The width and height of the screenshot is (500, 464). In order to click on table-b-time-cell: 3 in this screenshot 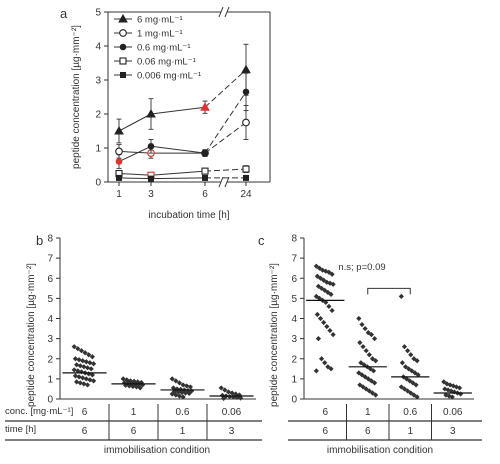, I will do `click(232, 431)`.